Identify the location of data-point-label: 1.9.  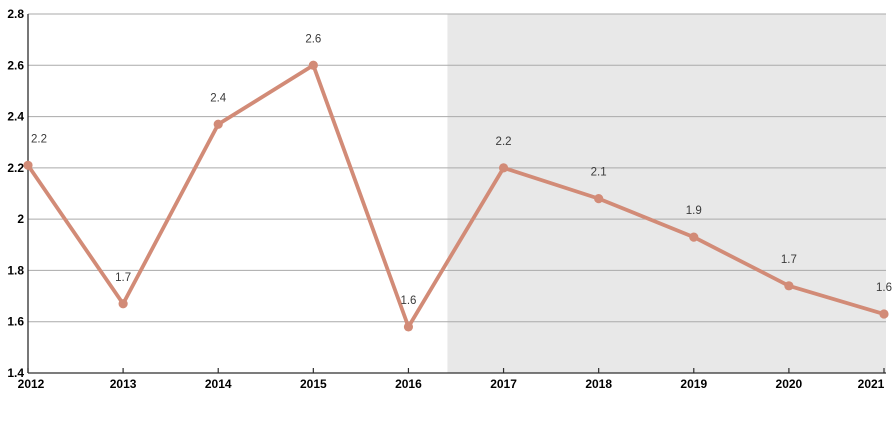
(694, 211).